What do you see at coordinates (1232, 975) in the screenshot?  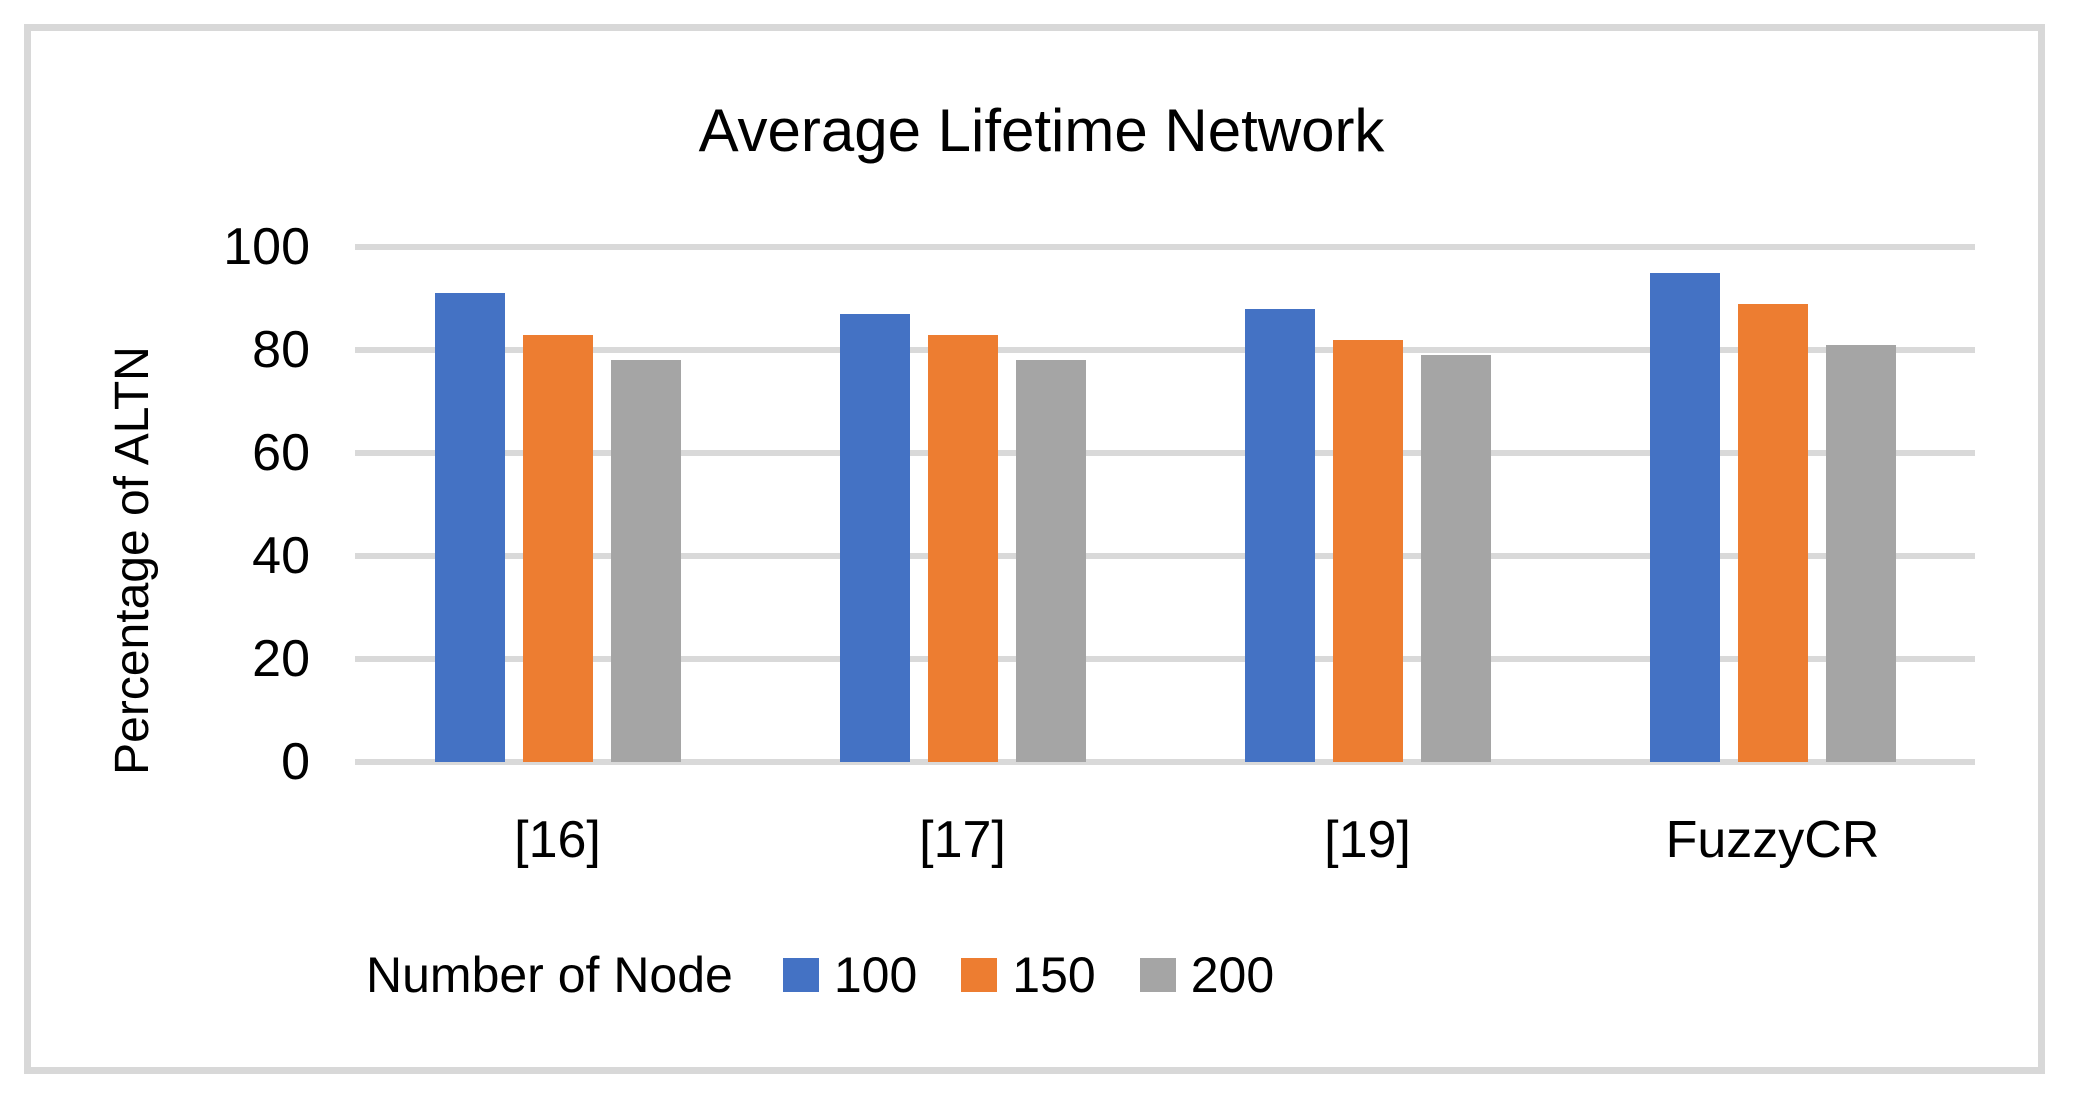 I see `legend-label: 200` at bounding box center [1232, 975].